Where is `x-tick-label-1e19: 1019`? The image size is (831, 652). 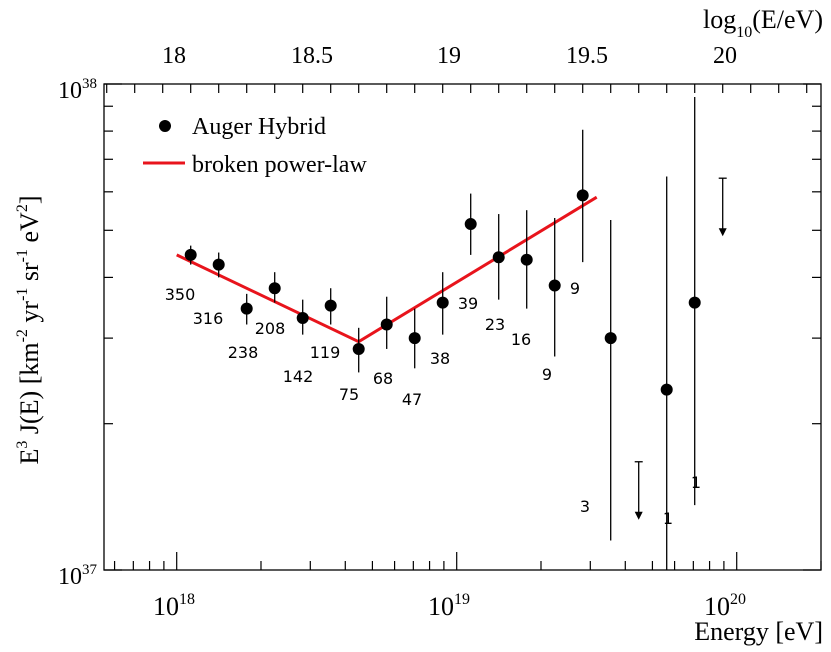 x-tick-label-1e19: 1019 is located at coordinates (449, 606).